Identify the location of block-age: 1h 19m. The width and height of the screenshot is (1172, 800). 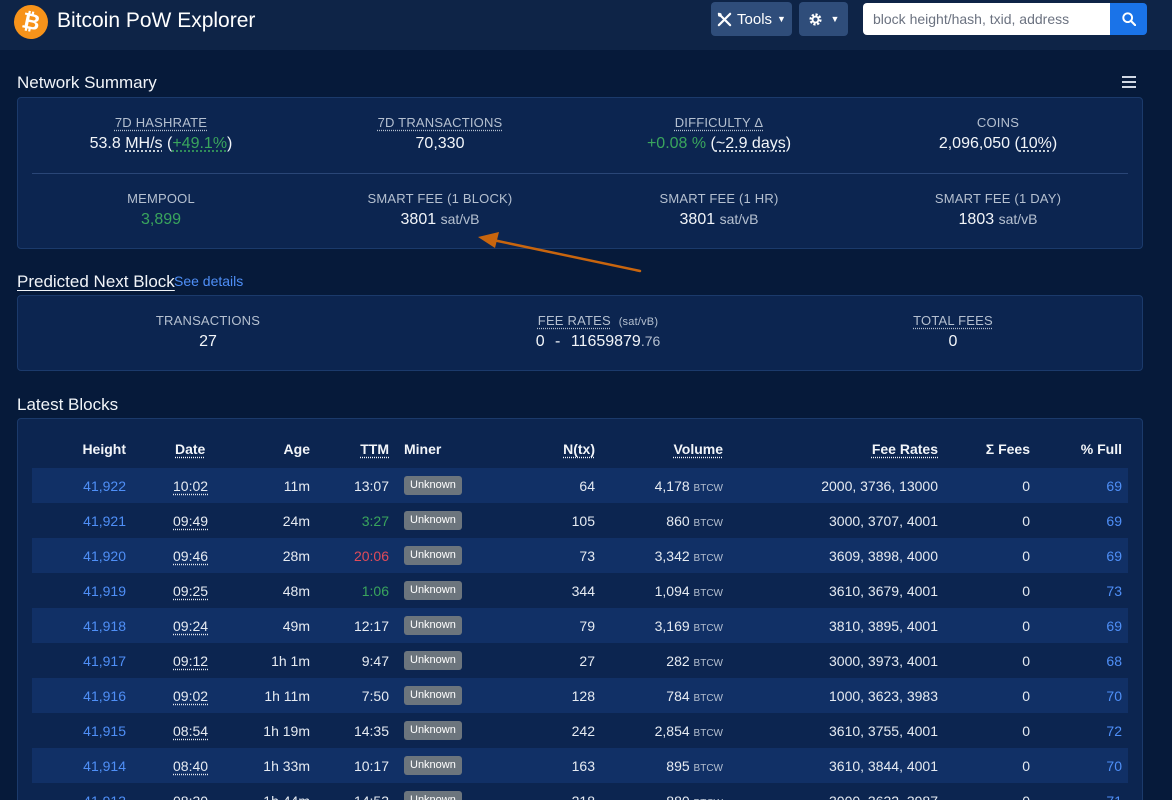
(286, 731).